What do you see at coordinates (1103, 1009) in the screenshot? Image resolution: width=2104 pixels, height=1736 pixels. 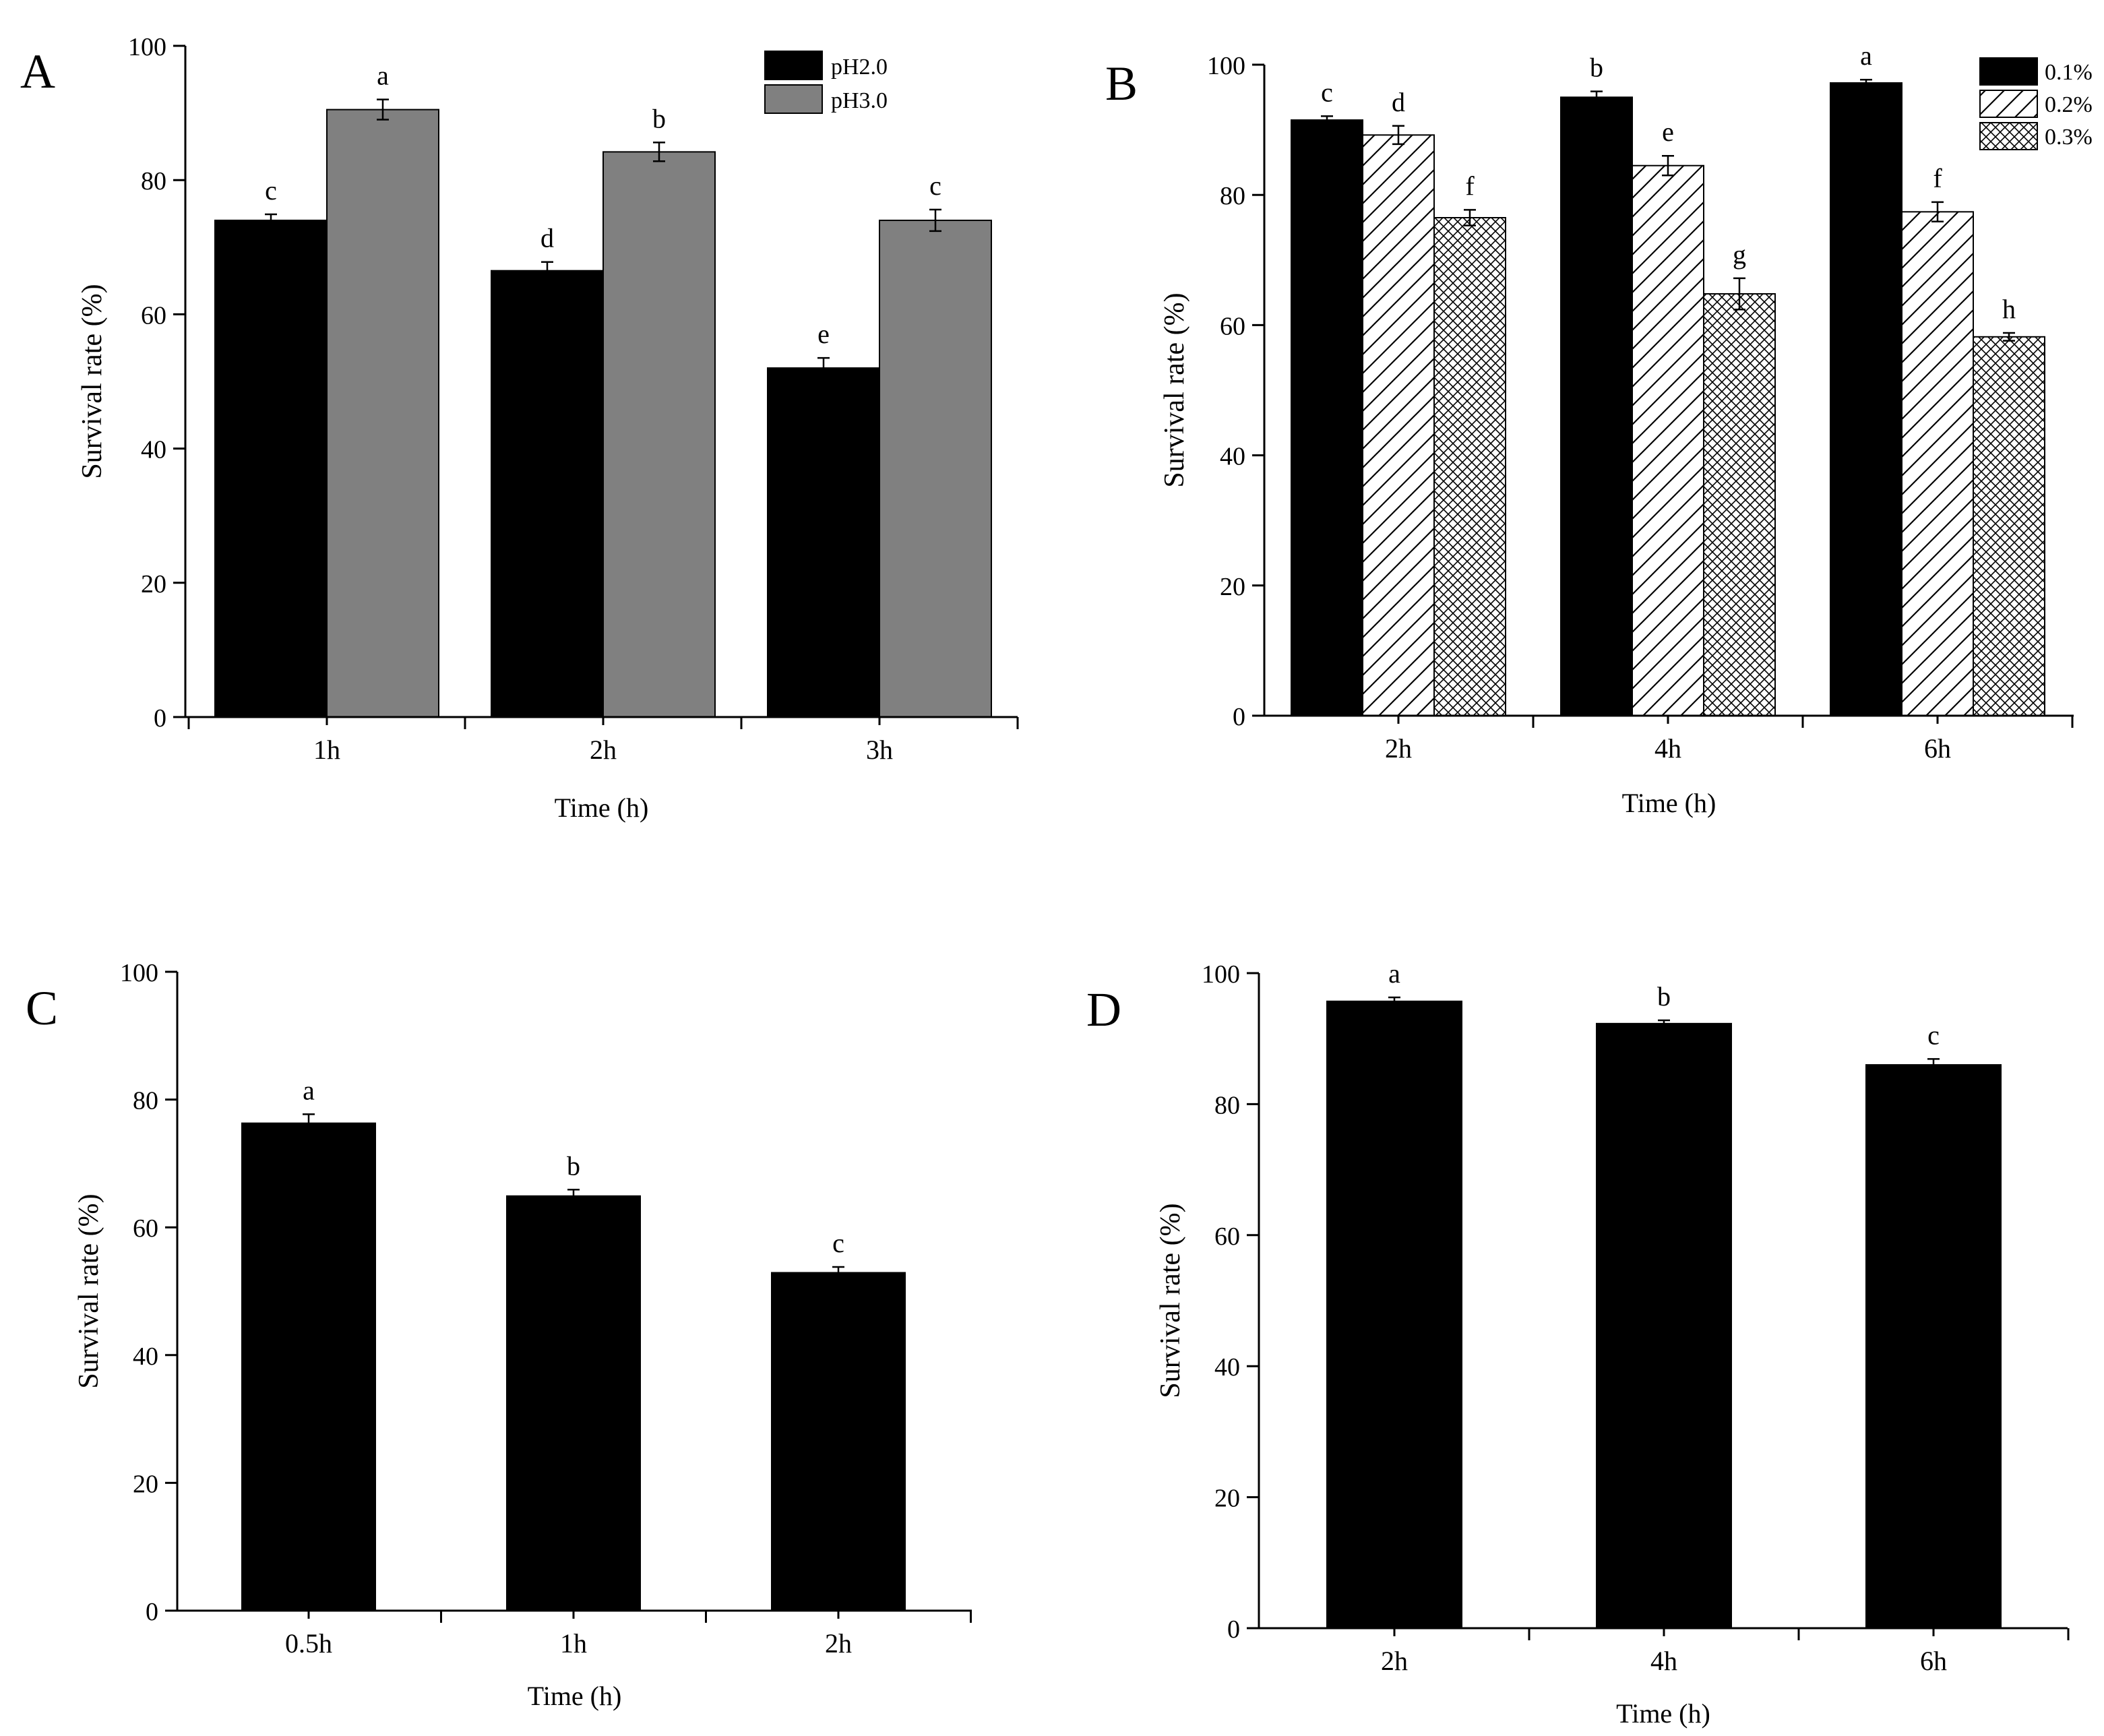 I see `panel-label: D` at bounding box center [1103, 1009].